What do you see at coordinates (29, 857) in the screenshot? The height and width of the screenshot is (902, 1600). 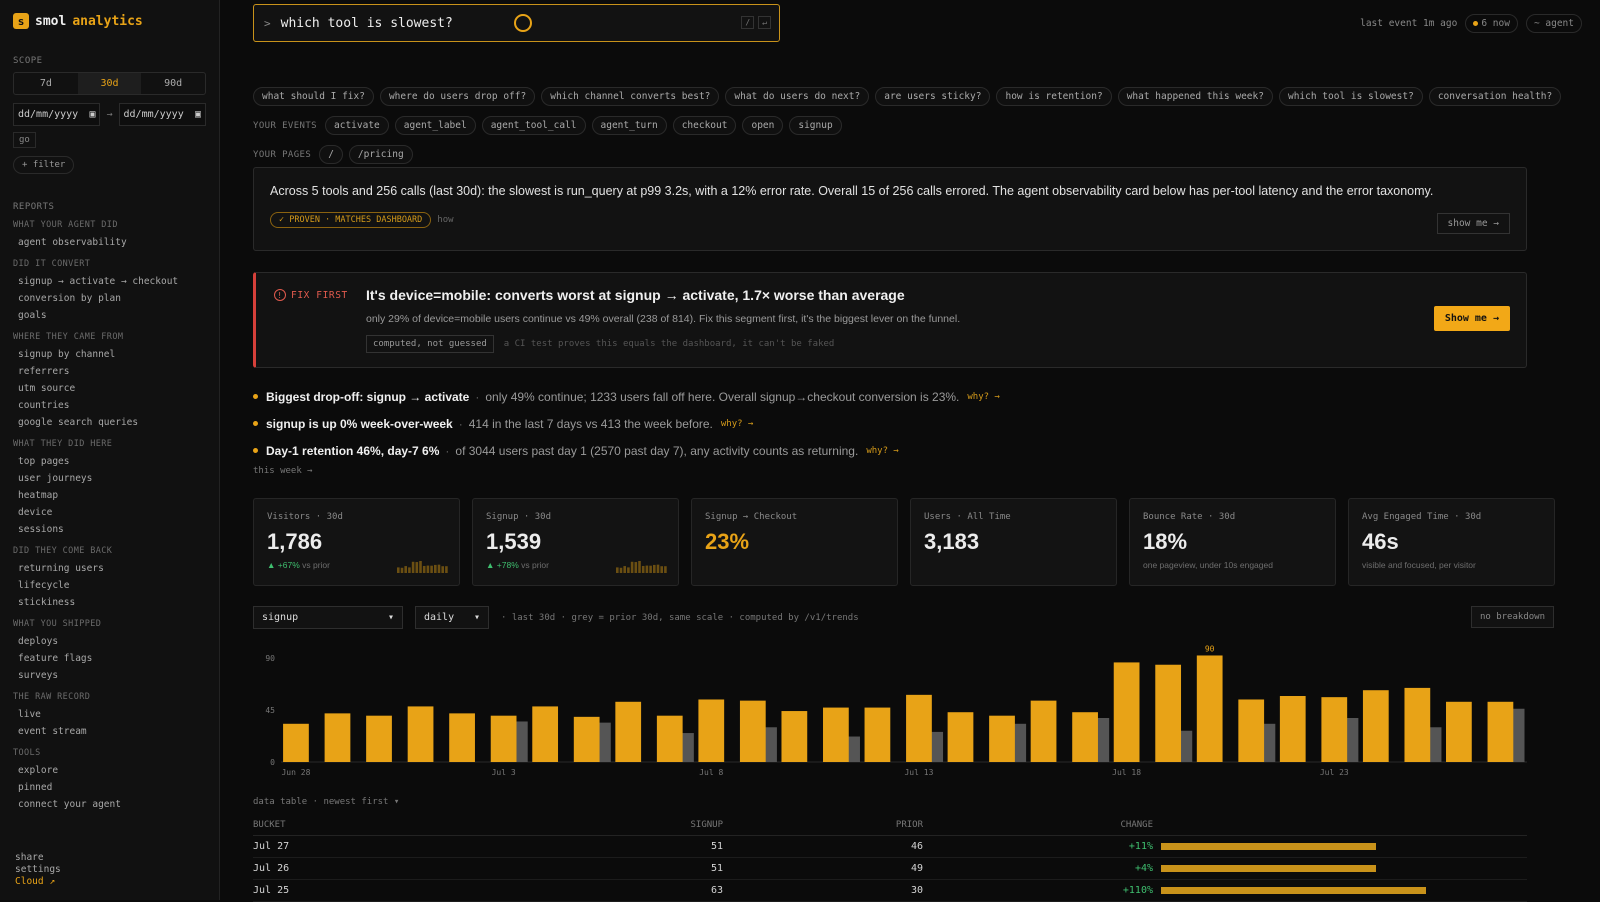 I see `share-link: share` at bounding box center [29, 857].